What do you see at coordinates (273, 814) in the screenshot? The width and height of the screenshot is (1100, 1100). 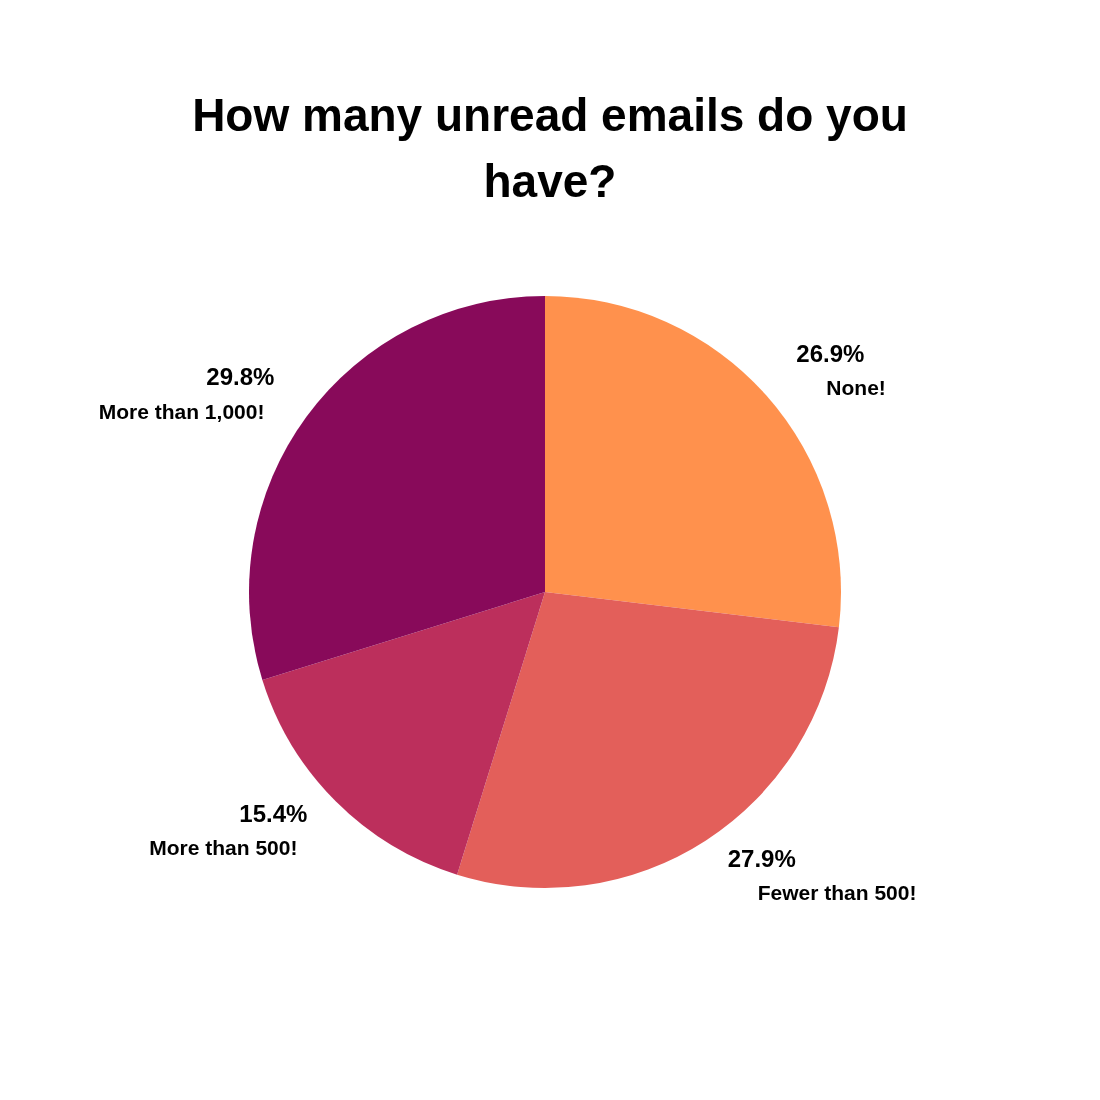 I see `data-label: 15.4%` at bounding box center [273, 814].